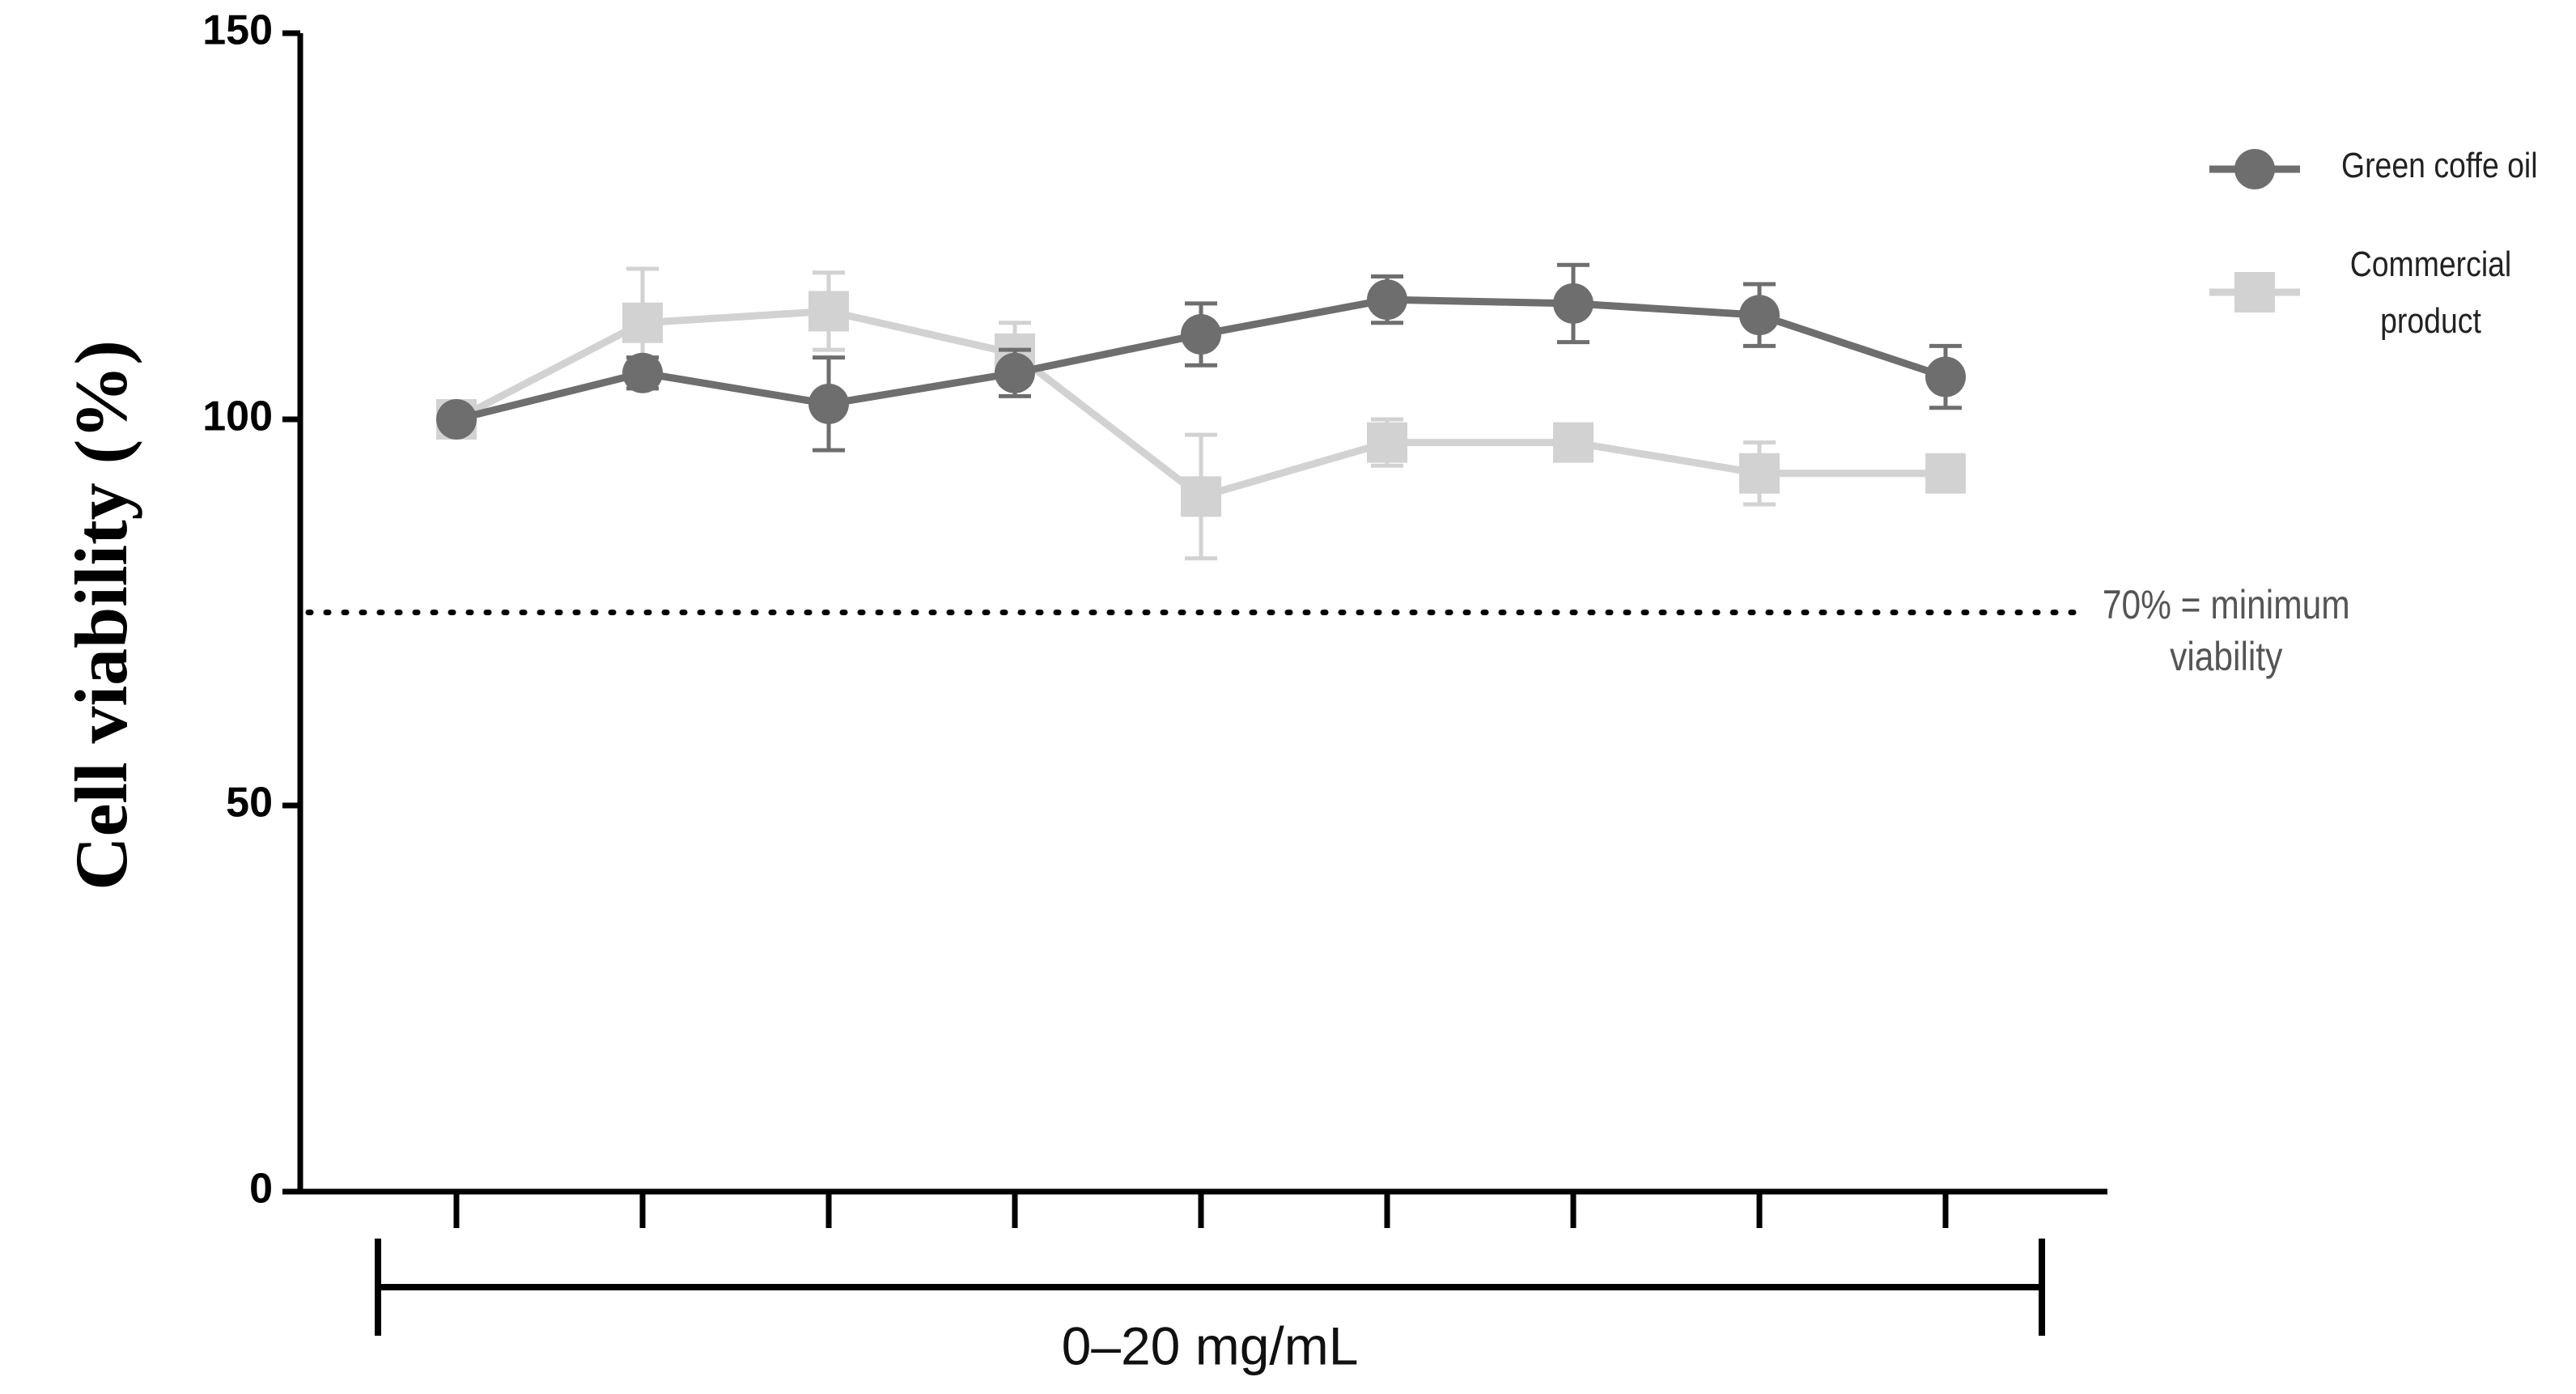 The height and width of the screenshot is (1394, 2576). Describe the element at coordinates (2439, 165) in the screenshot. I see `legend-label: Green coffe oil` at that location.